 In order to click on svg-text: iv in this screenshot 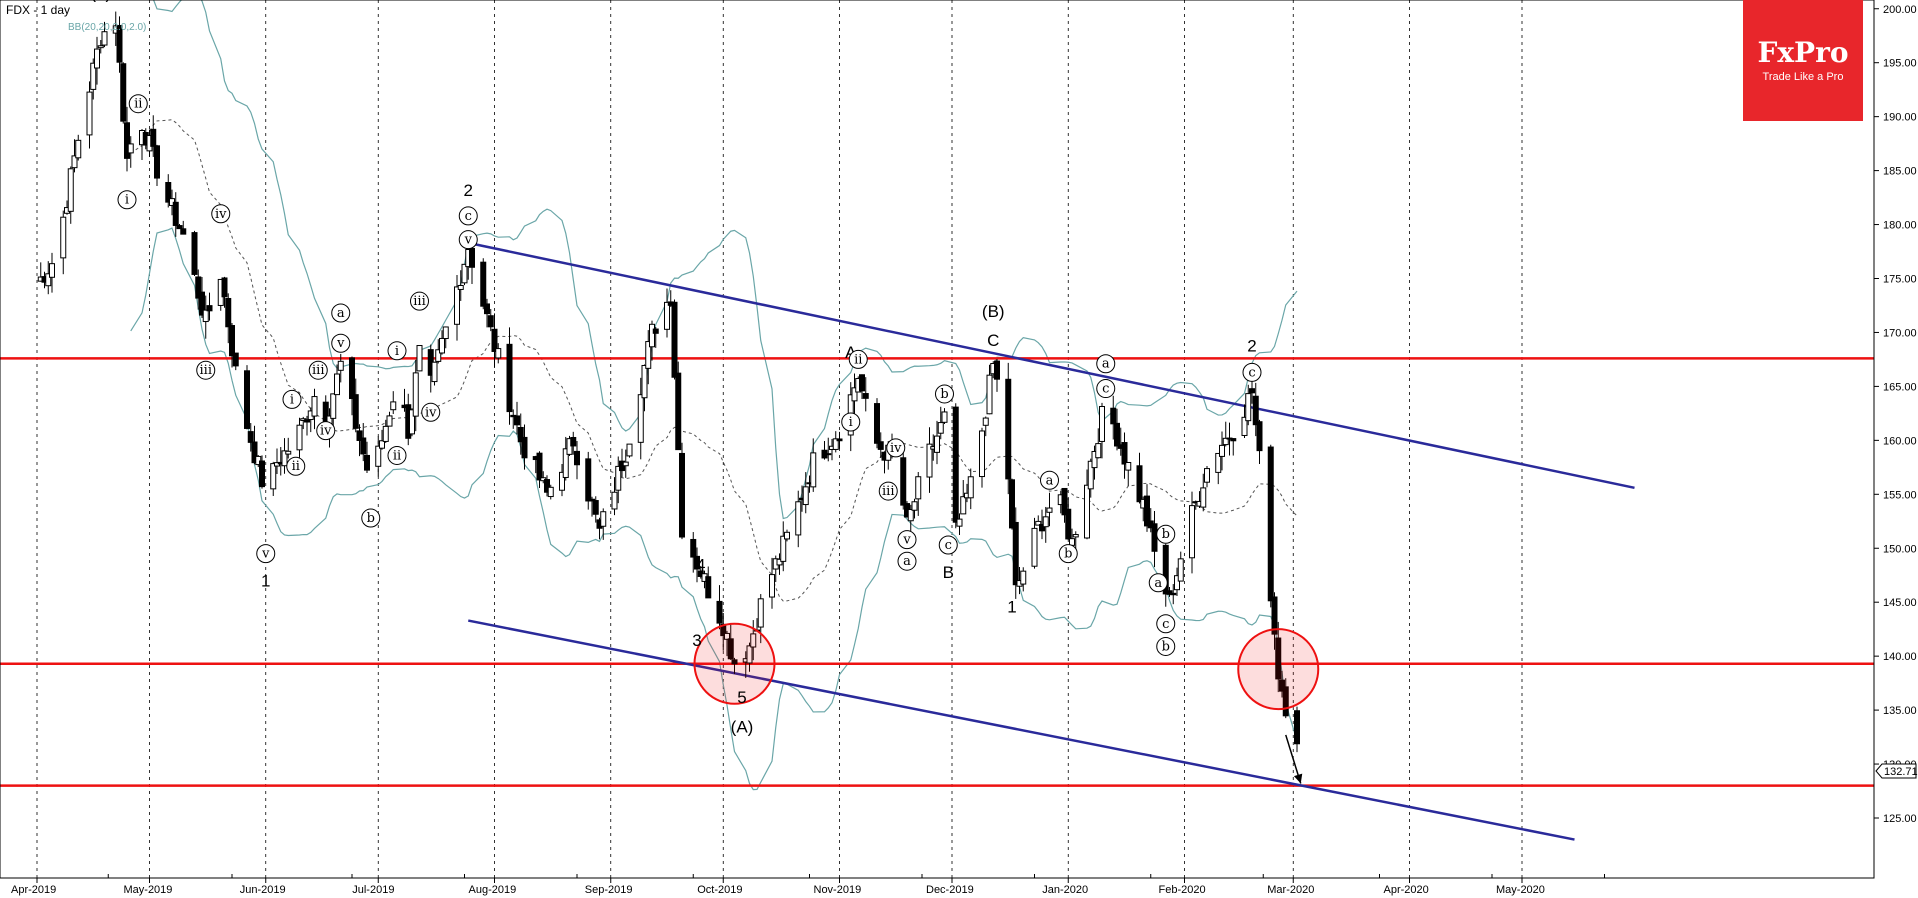, I will do `click(326, 431)`.